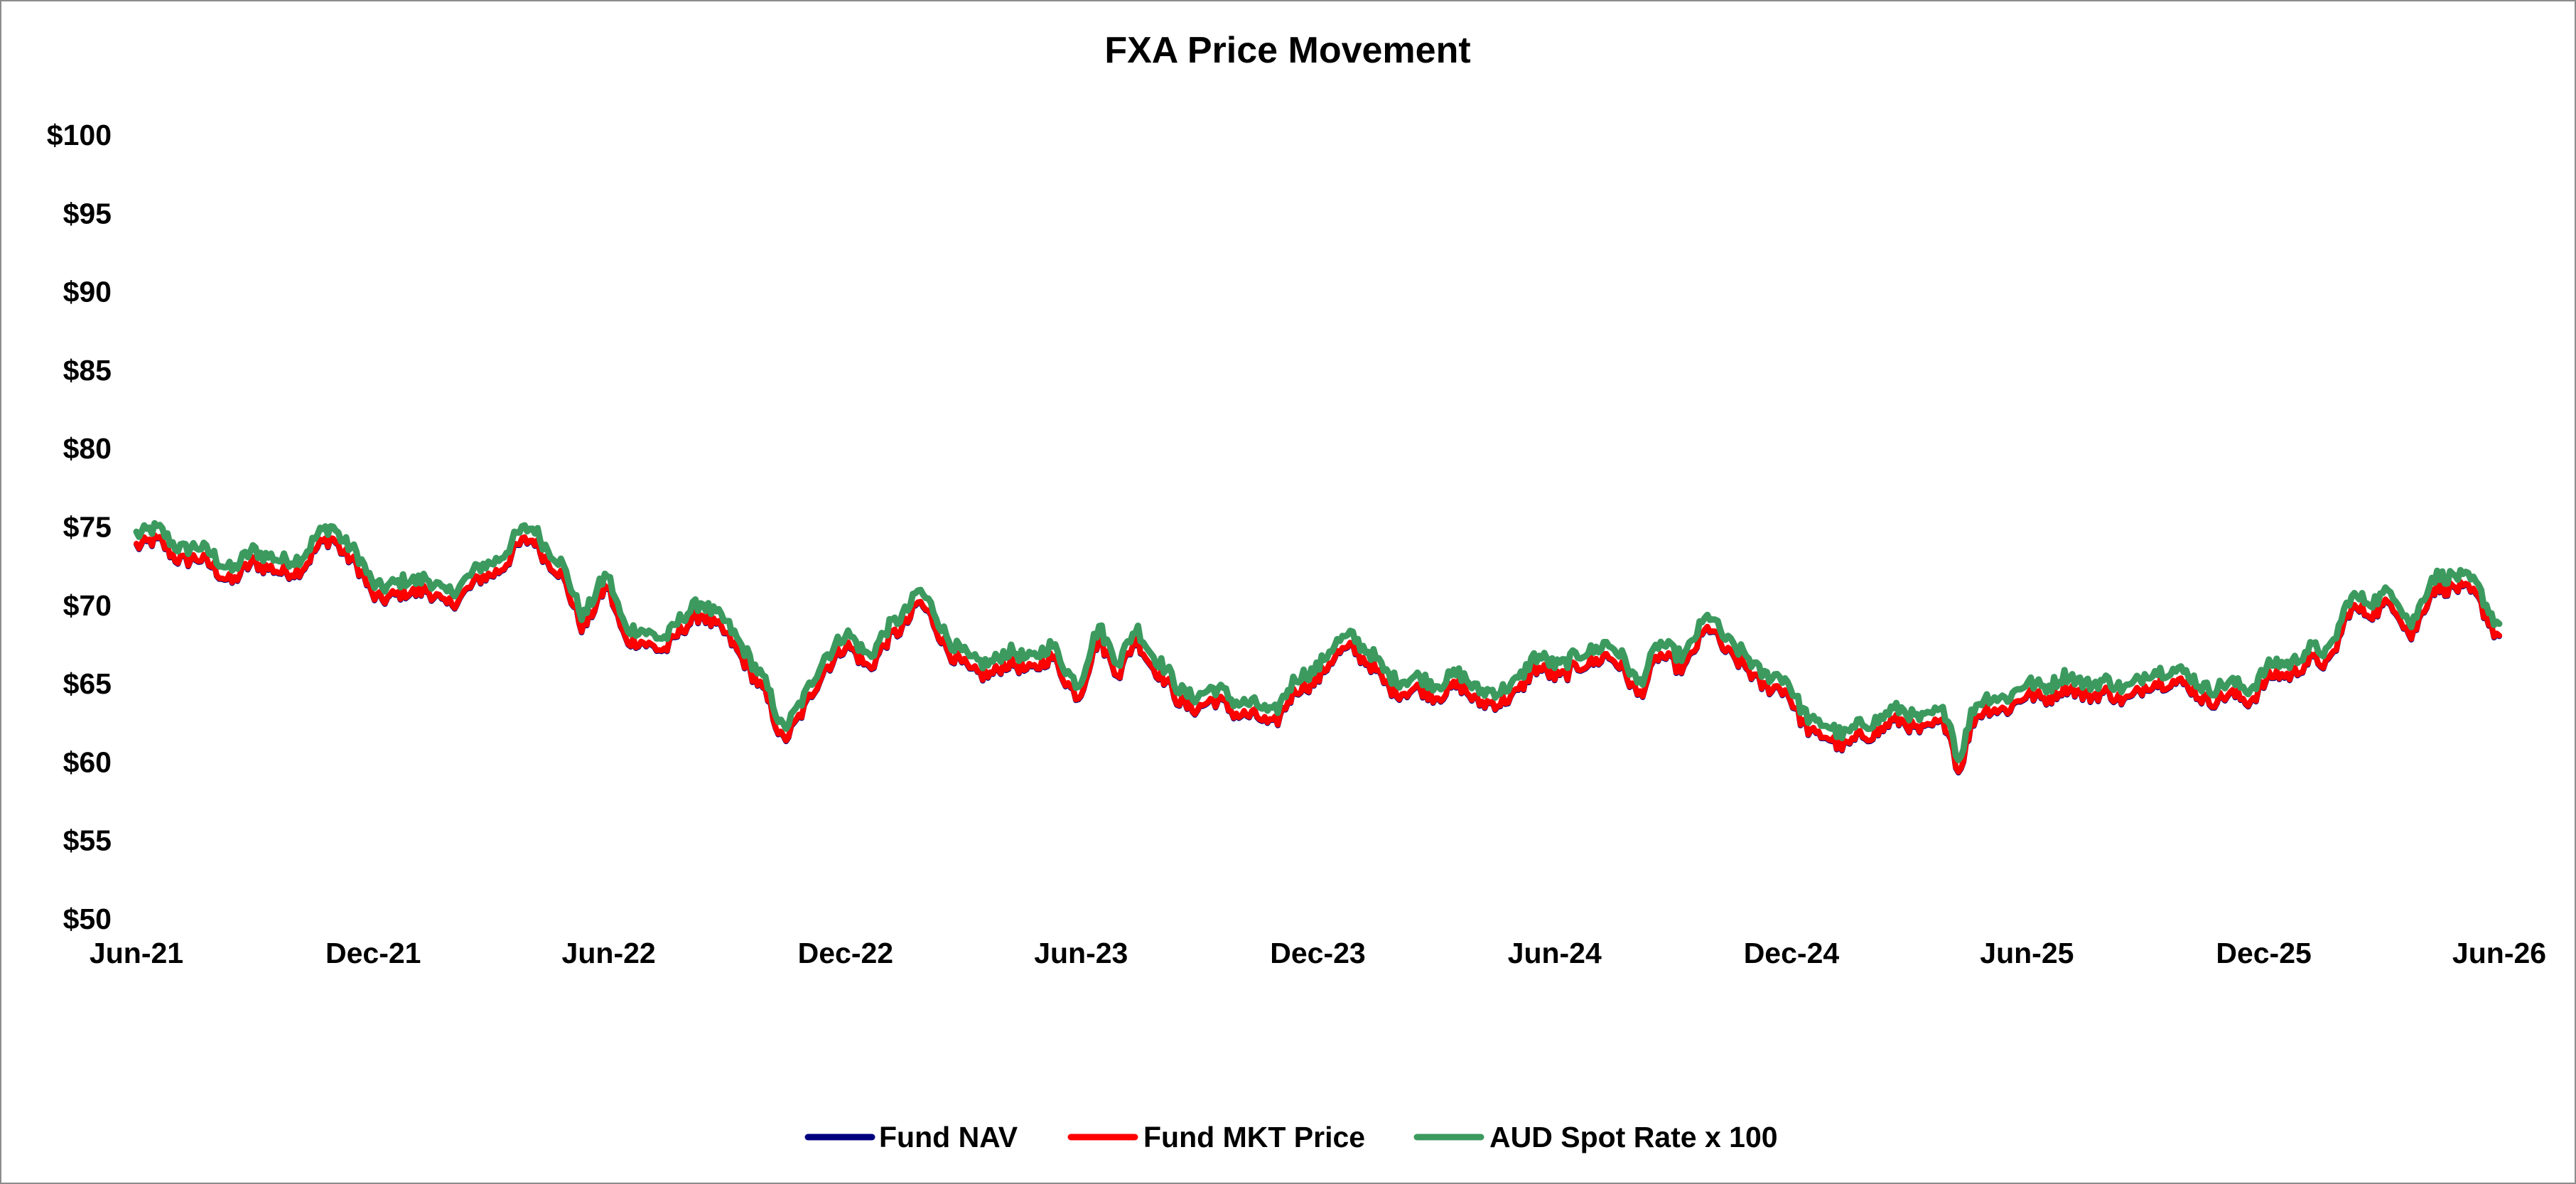 The width and height of the screenshot is (2576, 1184). I want to click on x-tick-label: Dec-25, so click(2264, 953).